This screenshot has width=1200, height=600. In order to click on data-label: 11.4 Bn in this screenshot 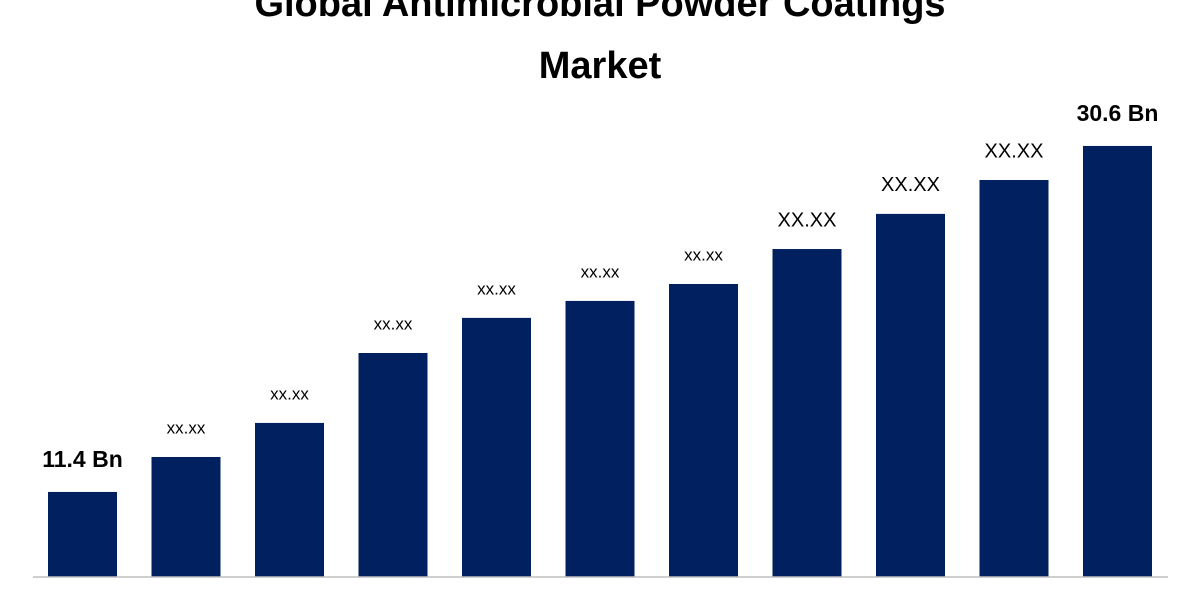, I will do `click(82, 459)`.